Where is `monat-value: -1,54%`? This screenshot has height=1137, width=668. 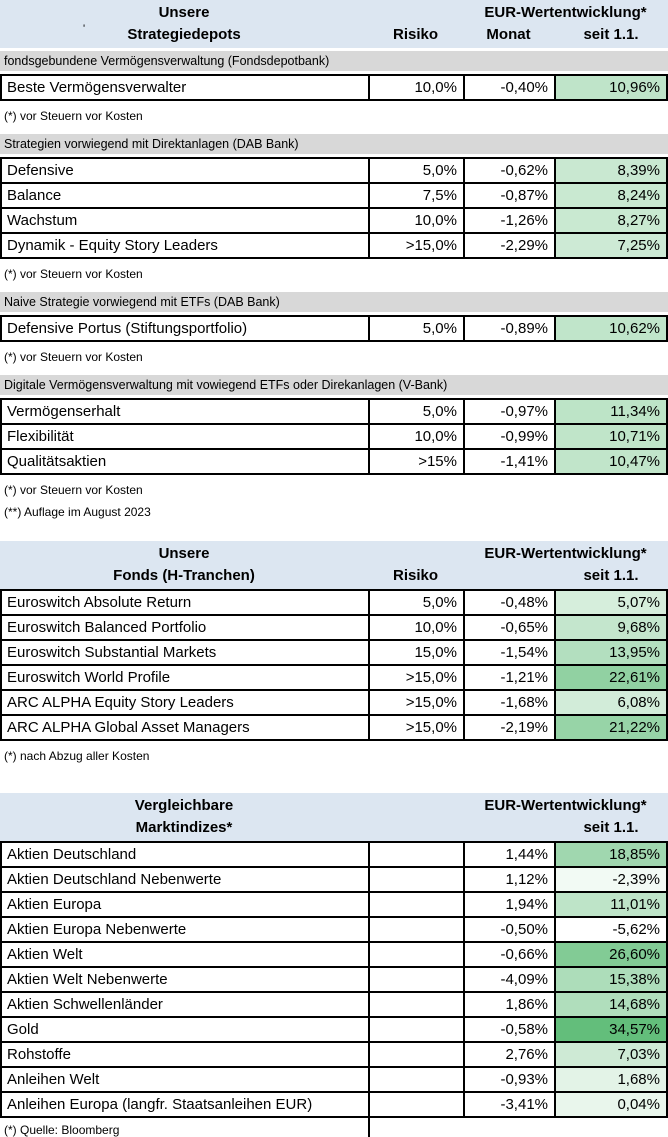
monat-value: -1,54% is located at coordinates (508, 652).